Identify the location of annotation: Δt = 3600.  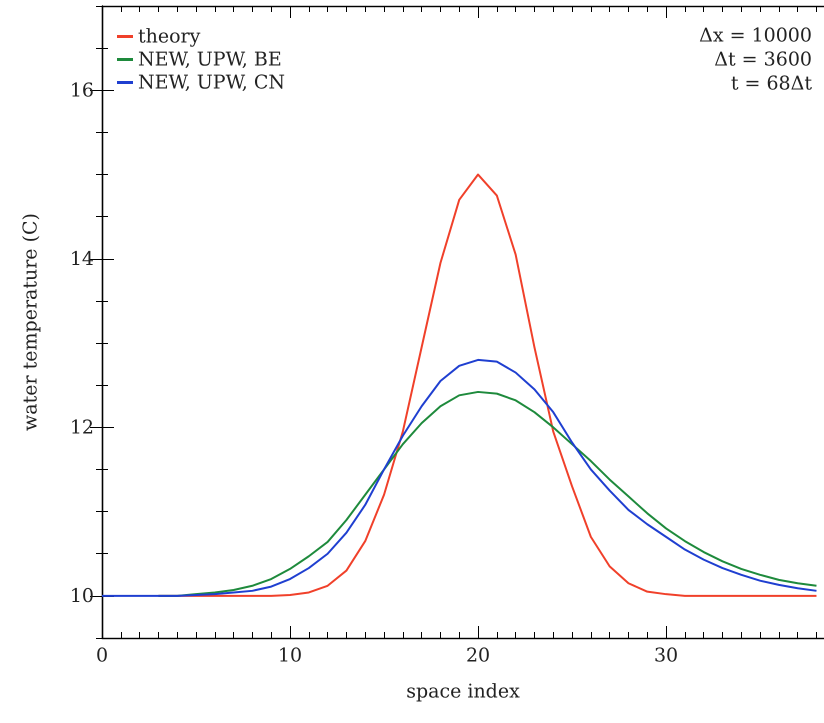
(763, 59).